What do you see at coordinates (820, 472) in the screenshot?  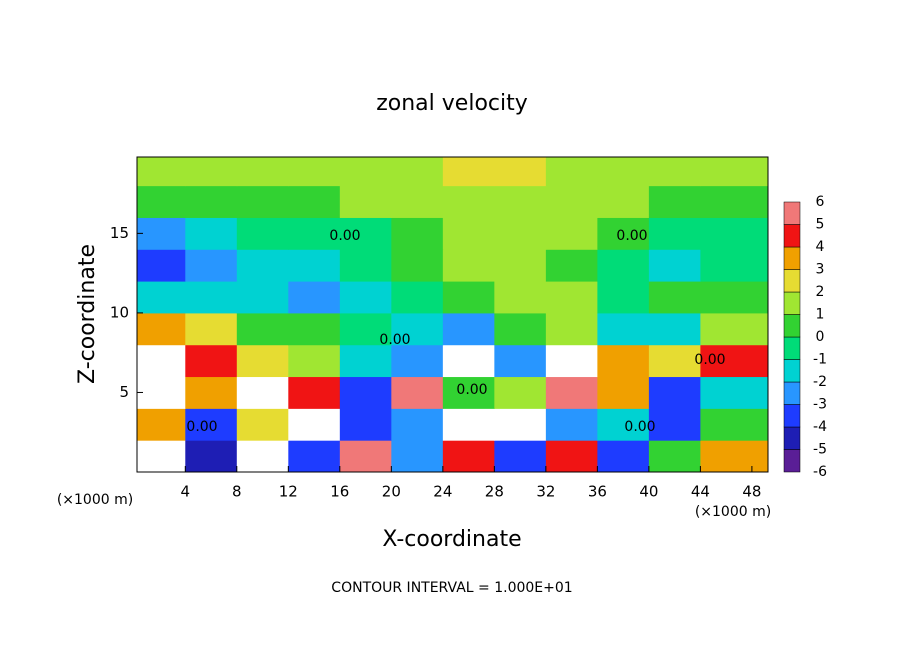 I see `colorbar-label: -6` at bounding box center [820, 472].